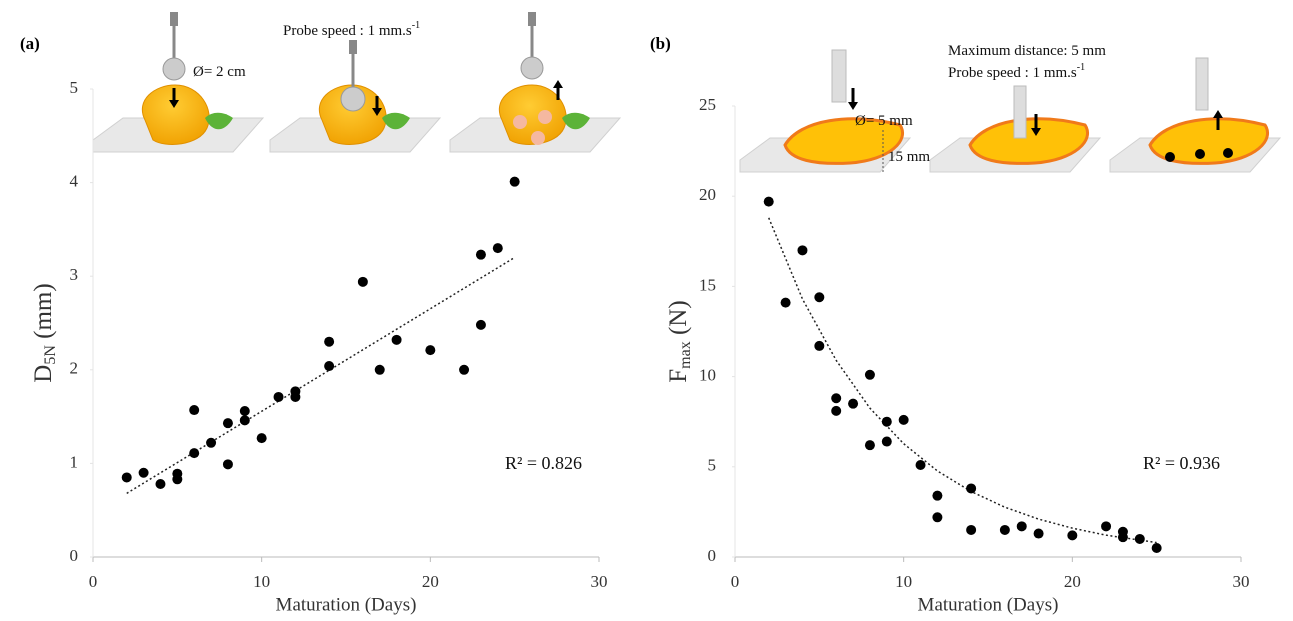 The image size is (1293, 621). I want to click on y-tick-label: 2, so click(74, 368).